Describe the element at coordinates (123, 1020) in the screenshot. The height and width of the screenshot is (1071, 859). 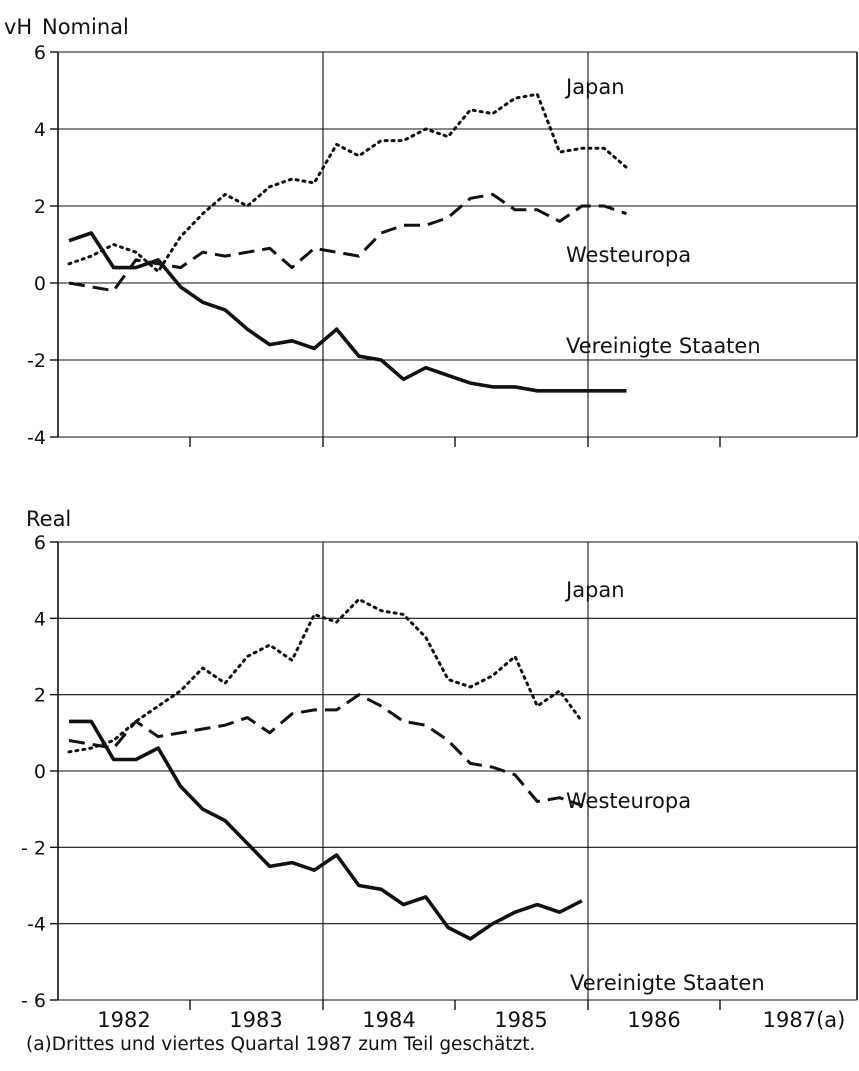
I see `x-tick-label: 1982` at that location.